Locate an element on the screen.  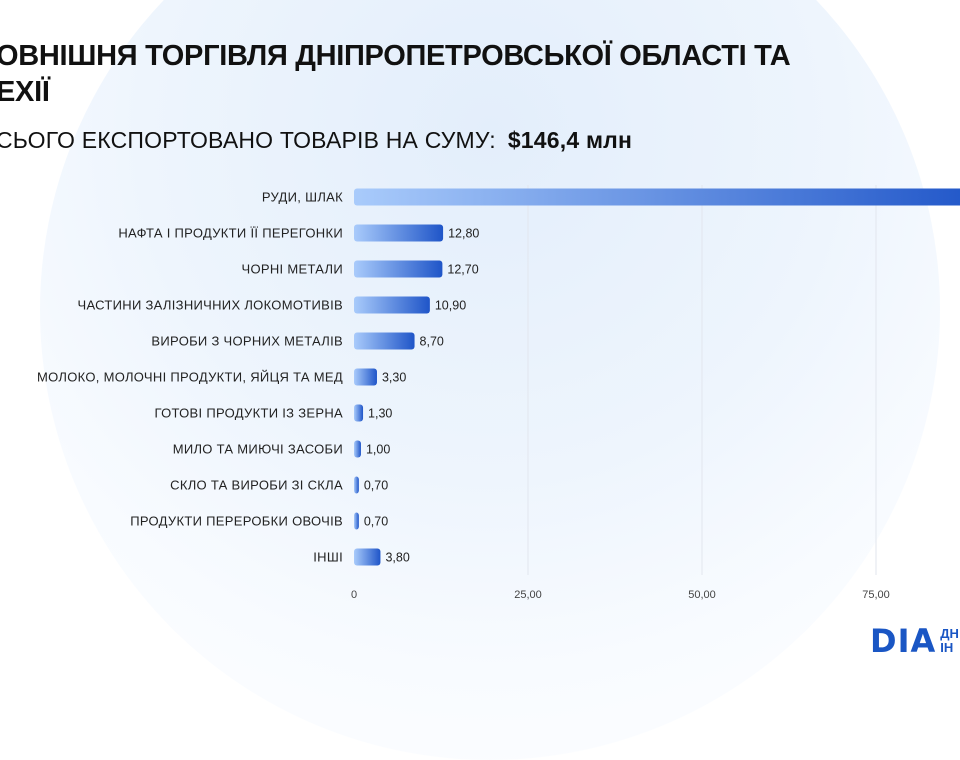
x-tick-label: 75,00 is located at coordinates (876, 595).